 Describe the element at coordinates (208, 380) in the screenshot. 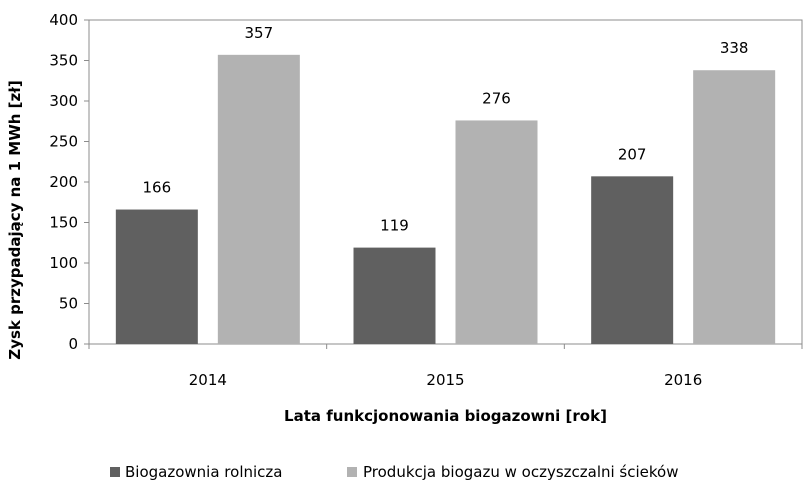

I see `x-tick-label: 2014` at that location.